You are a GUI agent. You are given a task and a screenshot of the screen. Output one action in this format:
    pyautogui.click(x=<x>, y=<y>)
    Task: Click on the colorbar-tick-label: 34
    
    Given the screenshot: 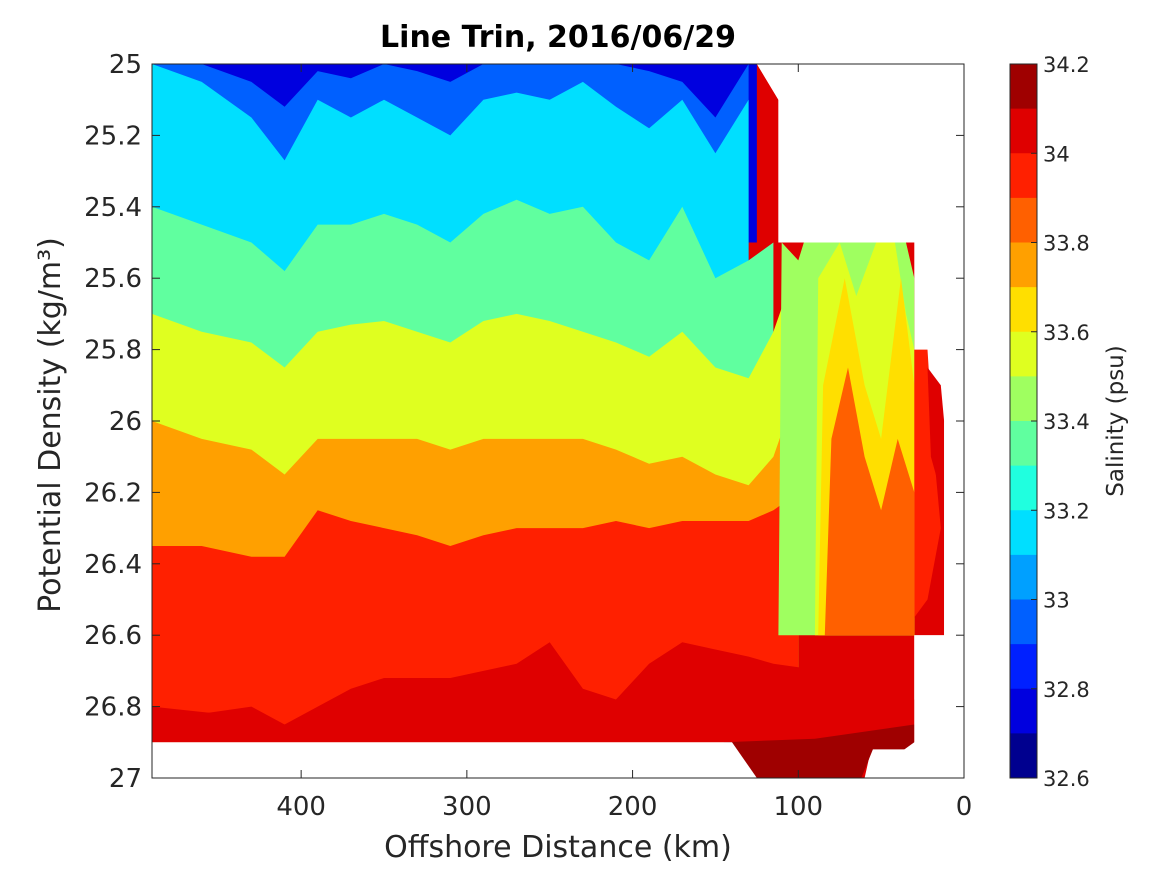 What is the action you would take?
    pyautogui.click(x=1056, y=154)
    